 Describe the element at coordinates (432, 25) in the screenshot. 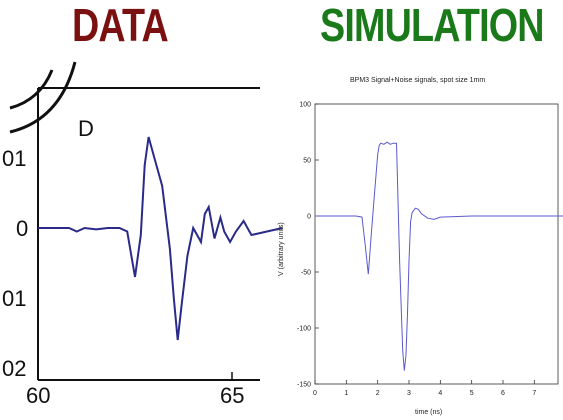

I see `simulation-heading: SIMULATION` at that location.